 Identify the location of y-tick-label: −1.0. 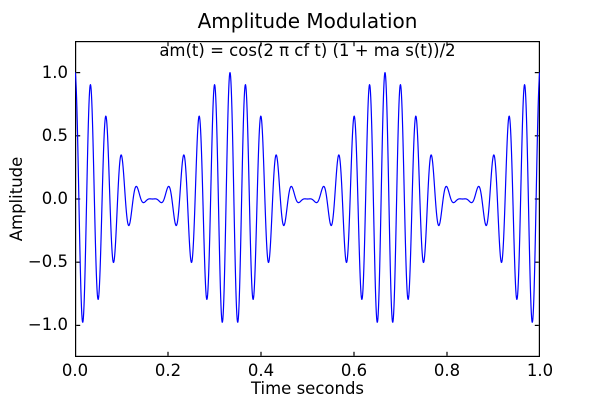
(47, 325).